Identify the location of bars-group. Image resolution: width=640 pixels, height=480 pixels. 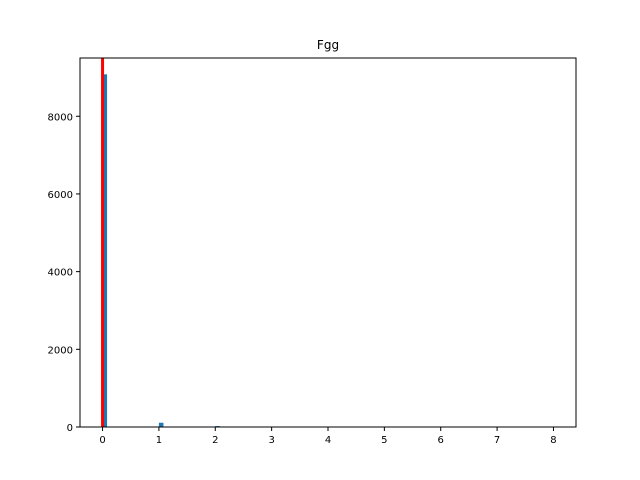
(161, 250).